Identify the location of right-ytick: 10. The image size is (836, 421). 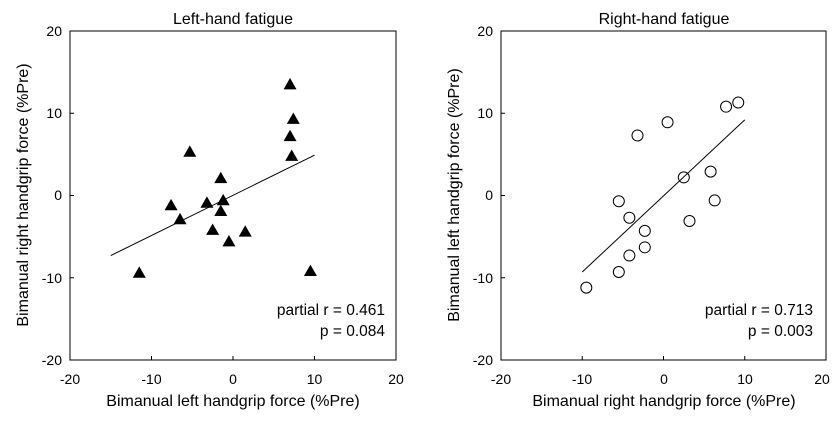
(485, 113).